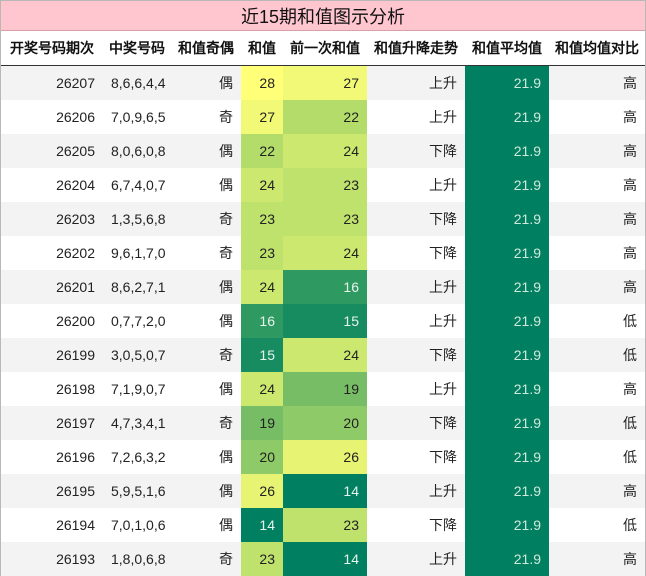 Image resolution: width=646 pixels, height=576 pixels. Describe the element at coordinates (137, 456) in the screenshot. I see `cell-numbers: 7,2,6,3,2` at that location.